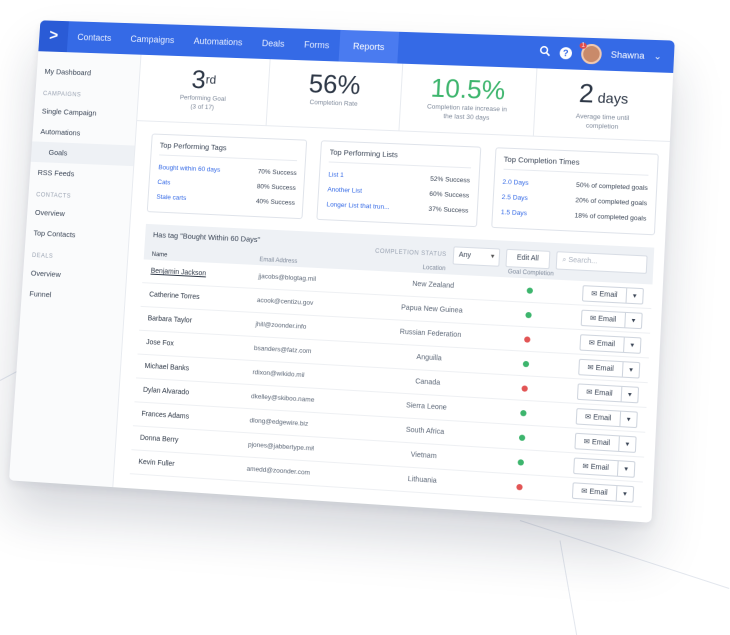 The image size is (730, 635). Describe the element at coordinates (576, 165) in the screenshot. I see `card-title: Top Completion Times` at that location.